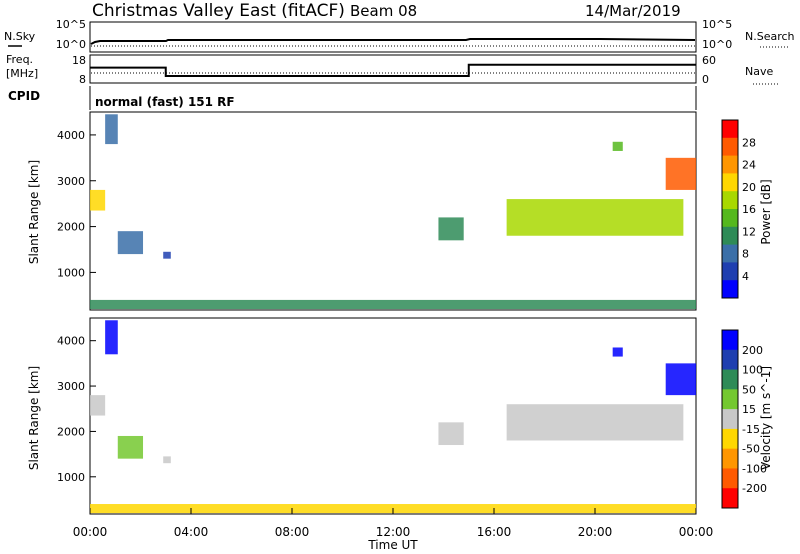 The width and height of the screenshot is (800, 554). What do you see at coordinates (71, 341) in the screenshot?
I see `velocity-ytick-label: 4000` at bounding box center [71, 341].